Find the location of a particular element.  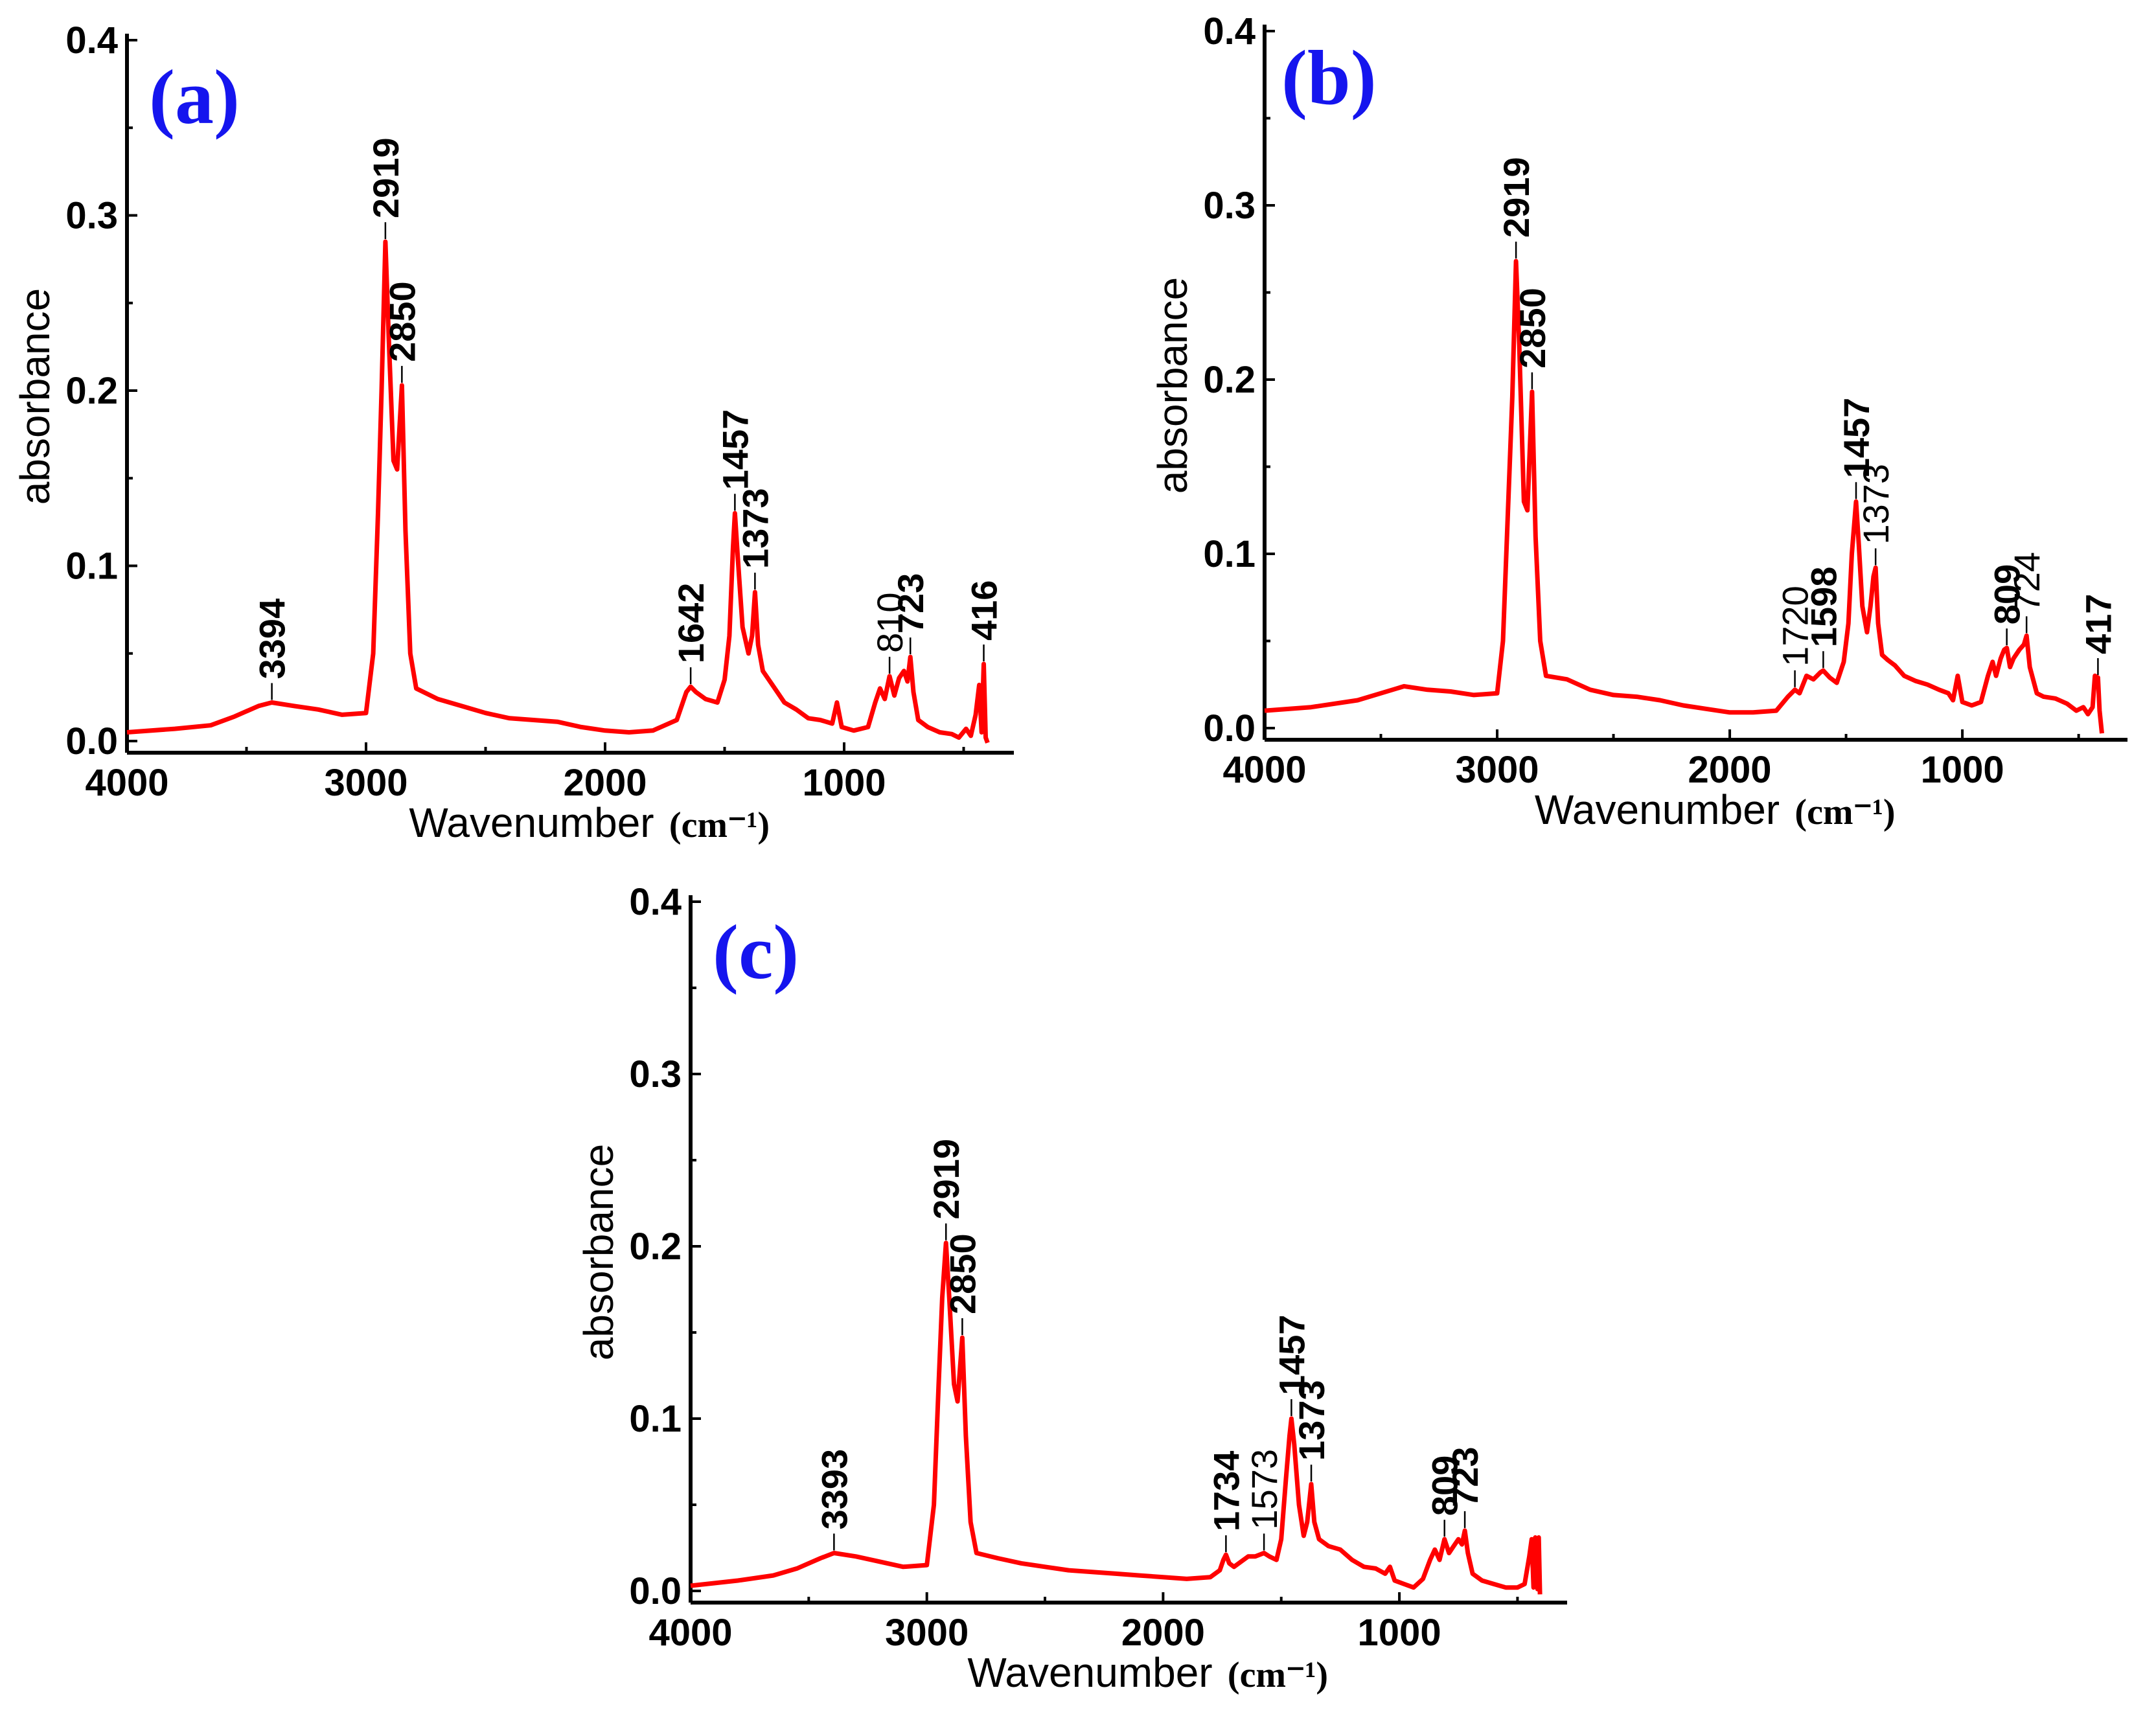

panel-label: (a) is located at coordinates (195, 97).